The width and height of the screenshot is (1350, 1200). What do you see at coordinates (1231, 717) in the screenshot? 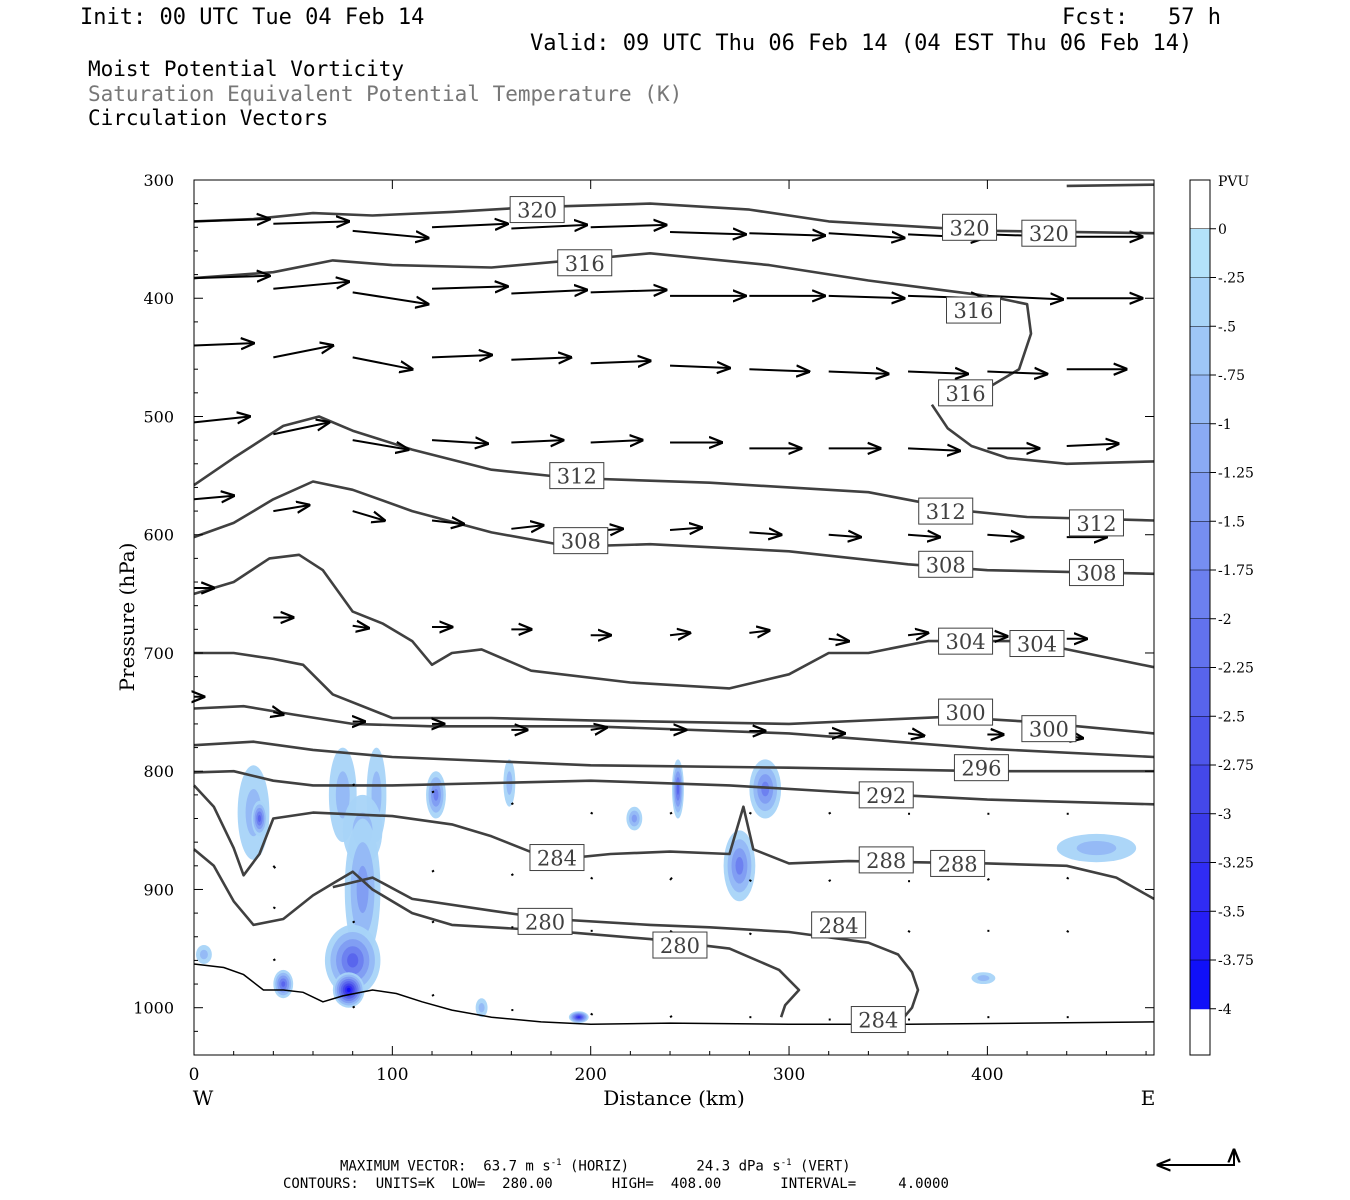
I see `colorbar-label: -2.5` at bounding box center [1231, 717].